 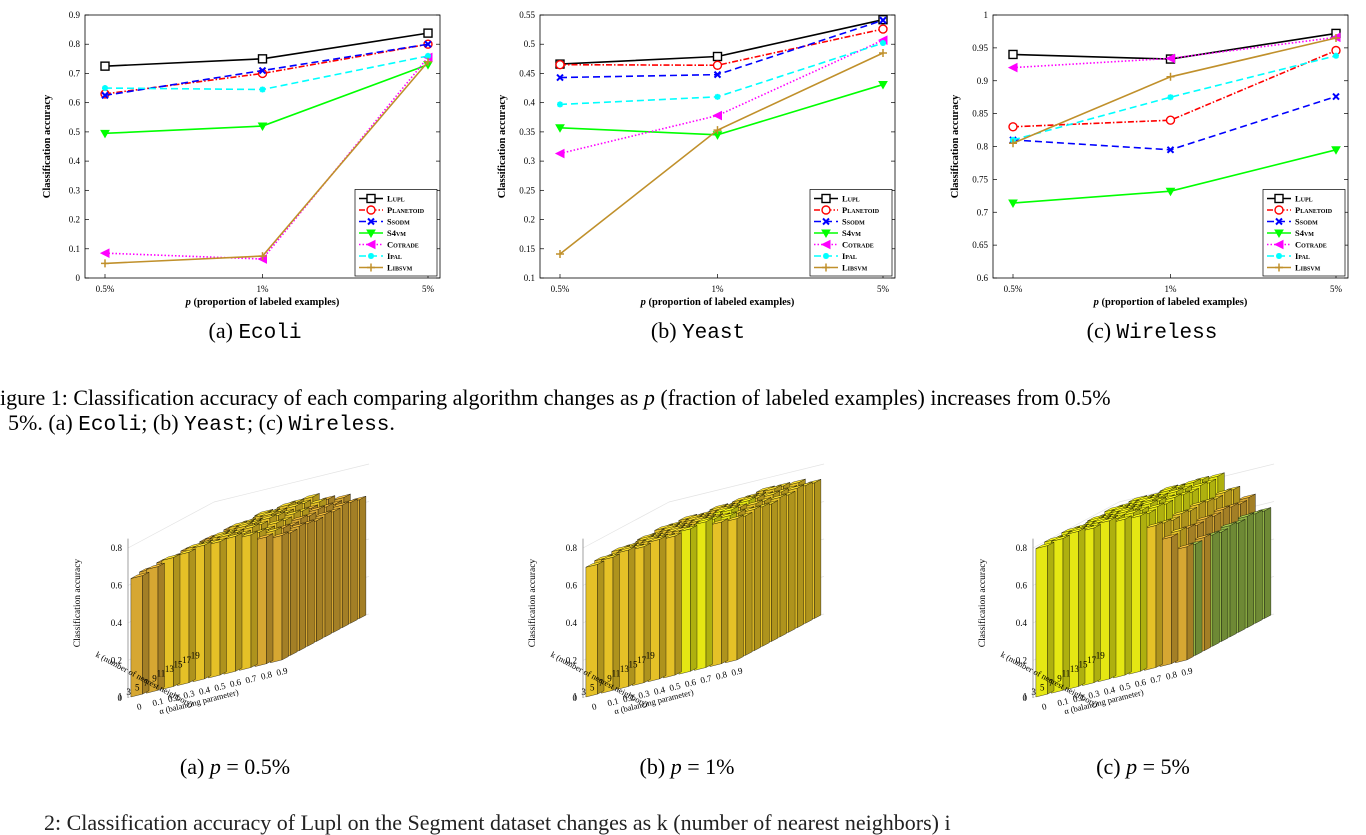 I want to click on k-tick-label: 7, so click(x=146, y=683).